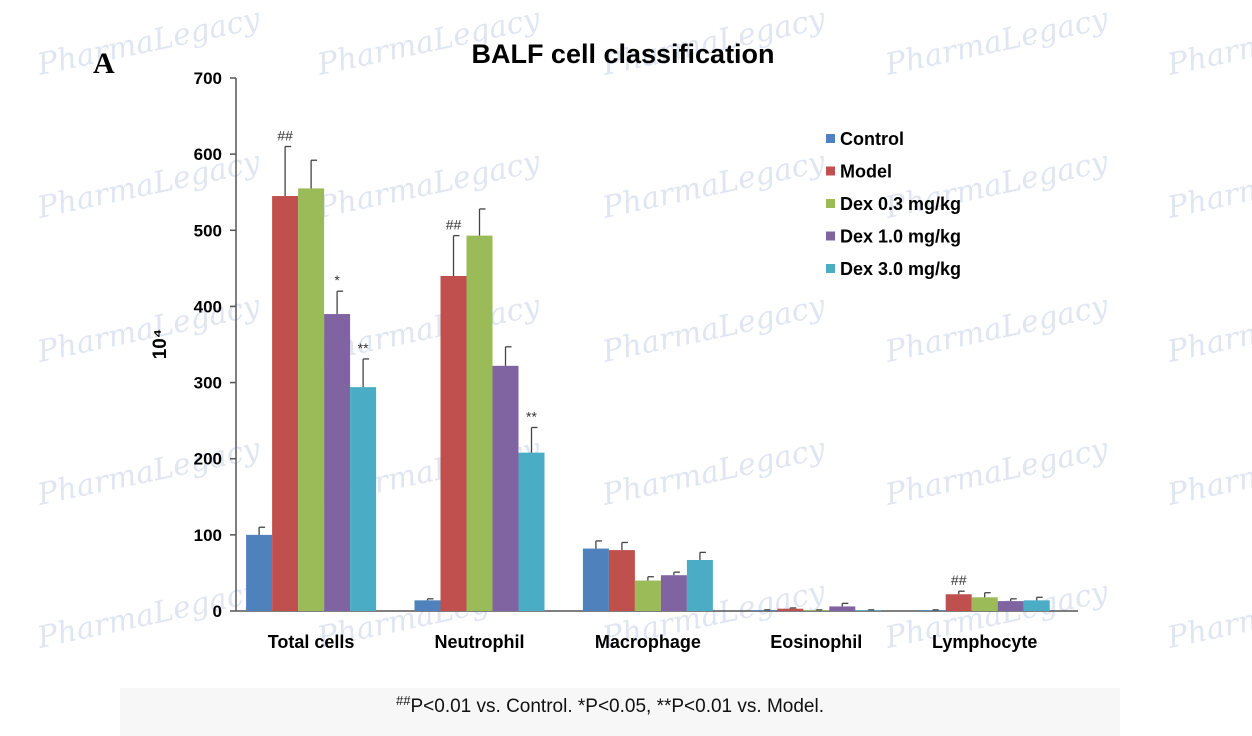 The height and width of the screenshot is (736, 1252). What do you see at coordinates (208, 459) in the screenshot?
I see `y-tick-label: 200` at bounding box center [208, 459].